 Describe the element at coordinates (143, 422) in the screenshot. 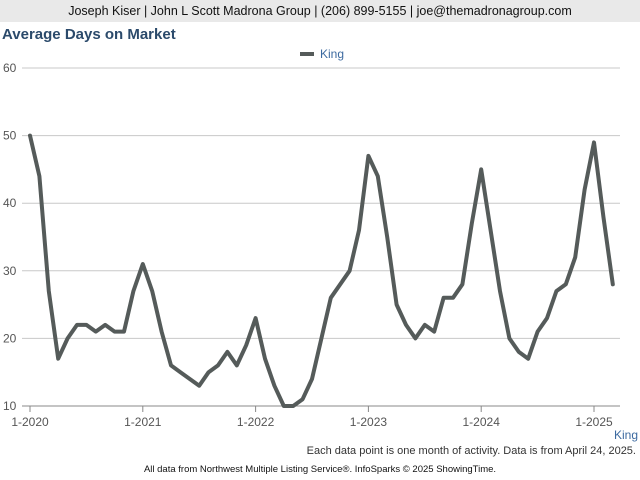

I see `x-tick-label: 1-2021` at that location.